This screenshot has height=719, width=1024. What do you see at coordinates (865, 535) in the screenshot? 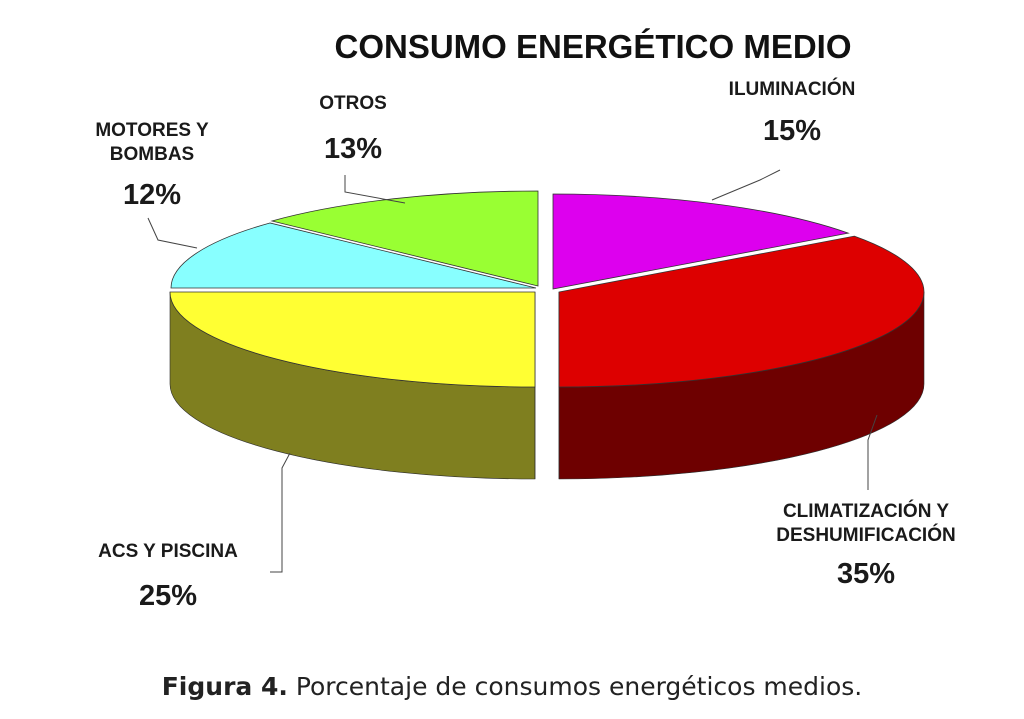
I see `slice-label-climatizacion-y-deshumificacion: DESHUMIFICACIÓN` at bounding box center [865, 535].